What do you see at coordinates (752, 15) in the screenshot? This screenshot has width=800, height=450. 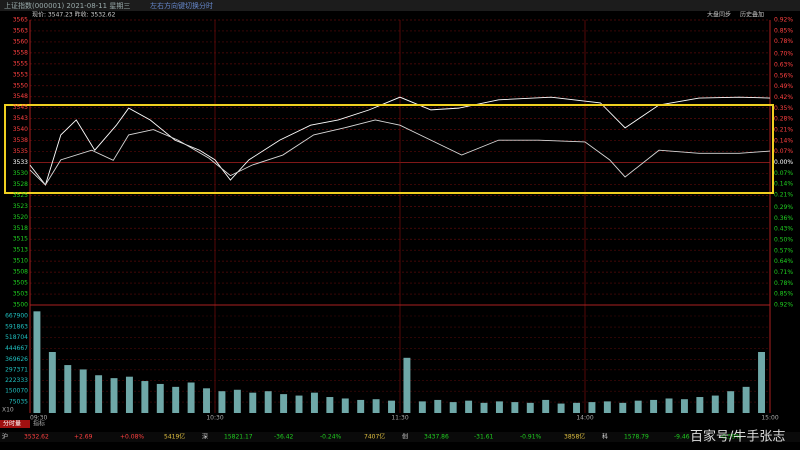 I see `button: 历史叠加` at bounding box center [752, 15].